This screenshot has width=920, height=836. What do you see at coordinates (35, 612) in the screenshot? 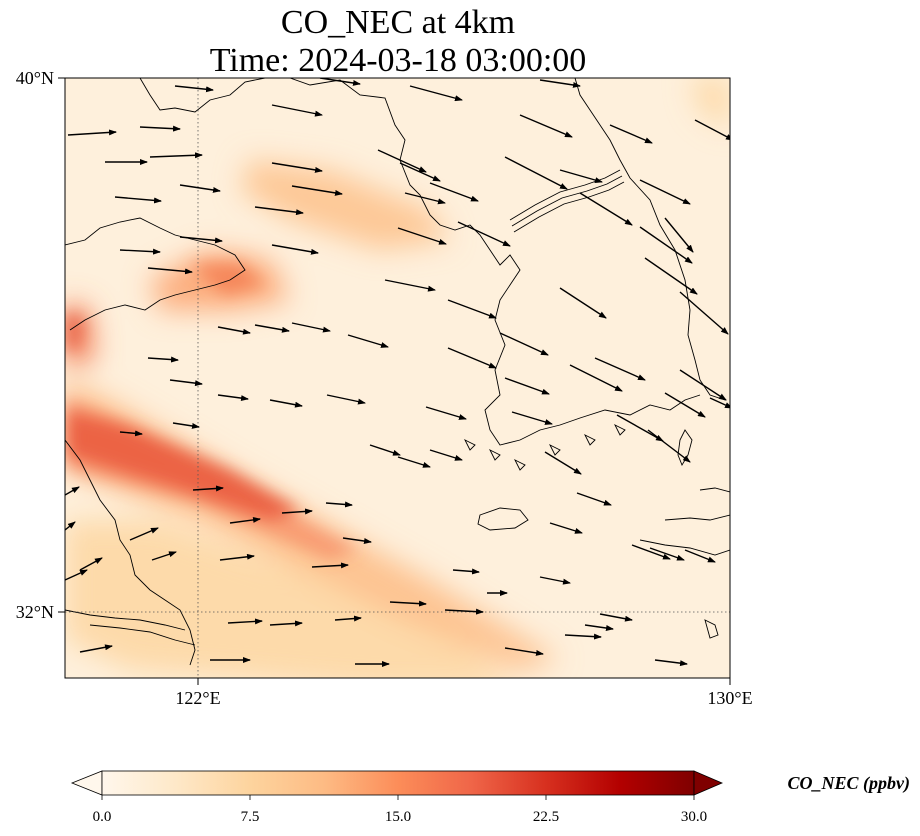
I see `lat-label-32: 32°N` at bounding box center [35, 612].